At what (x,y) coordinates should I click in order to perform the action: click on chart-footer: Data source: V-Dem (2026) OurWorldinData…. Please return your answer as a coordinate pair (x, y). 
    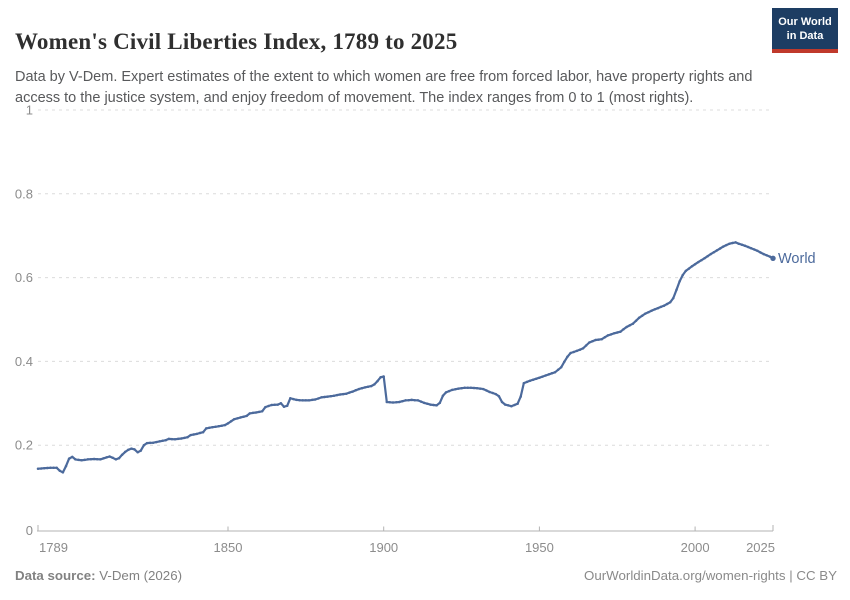
    Looking at the image, I should click on (426, 575).